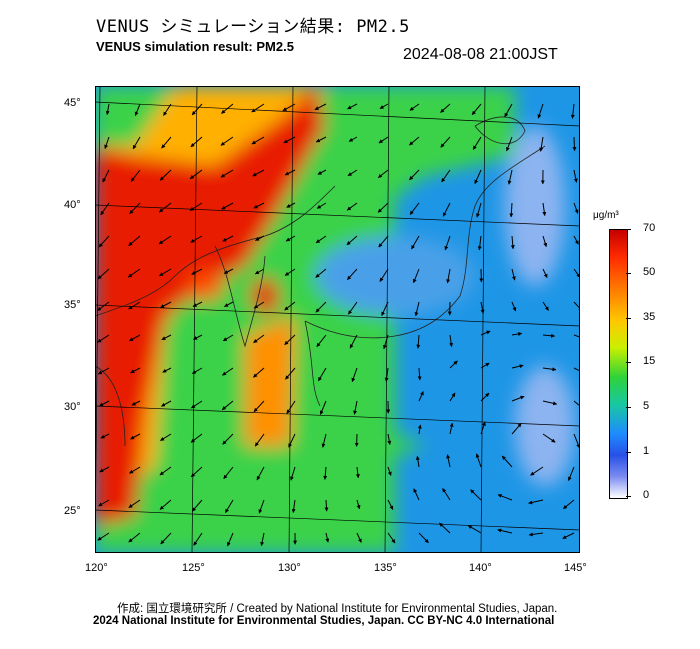 This screenshot has height=649, width=700. I want to click on lon-label-145: 145°, so click(575, 568).